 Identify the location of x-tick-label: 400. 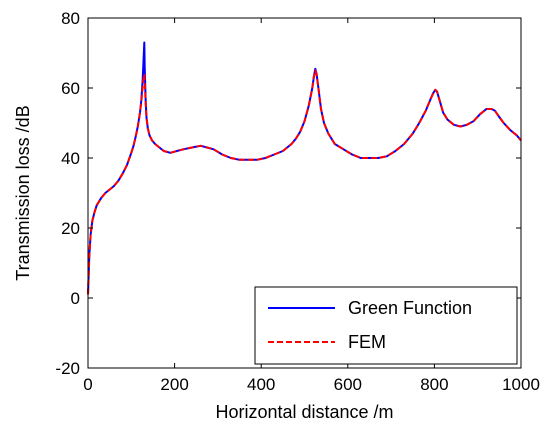
(261, 384).